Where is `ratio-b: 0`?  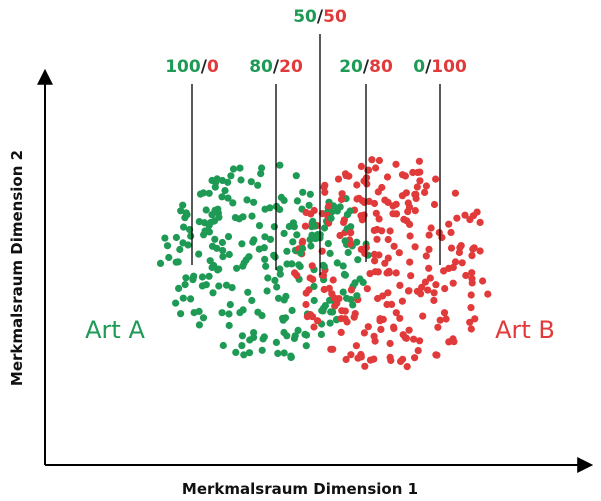
ratio-b: 0 is located at coordinates (213, 67).